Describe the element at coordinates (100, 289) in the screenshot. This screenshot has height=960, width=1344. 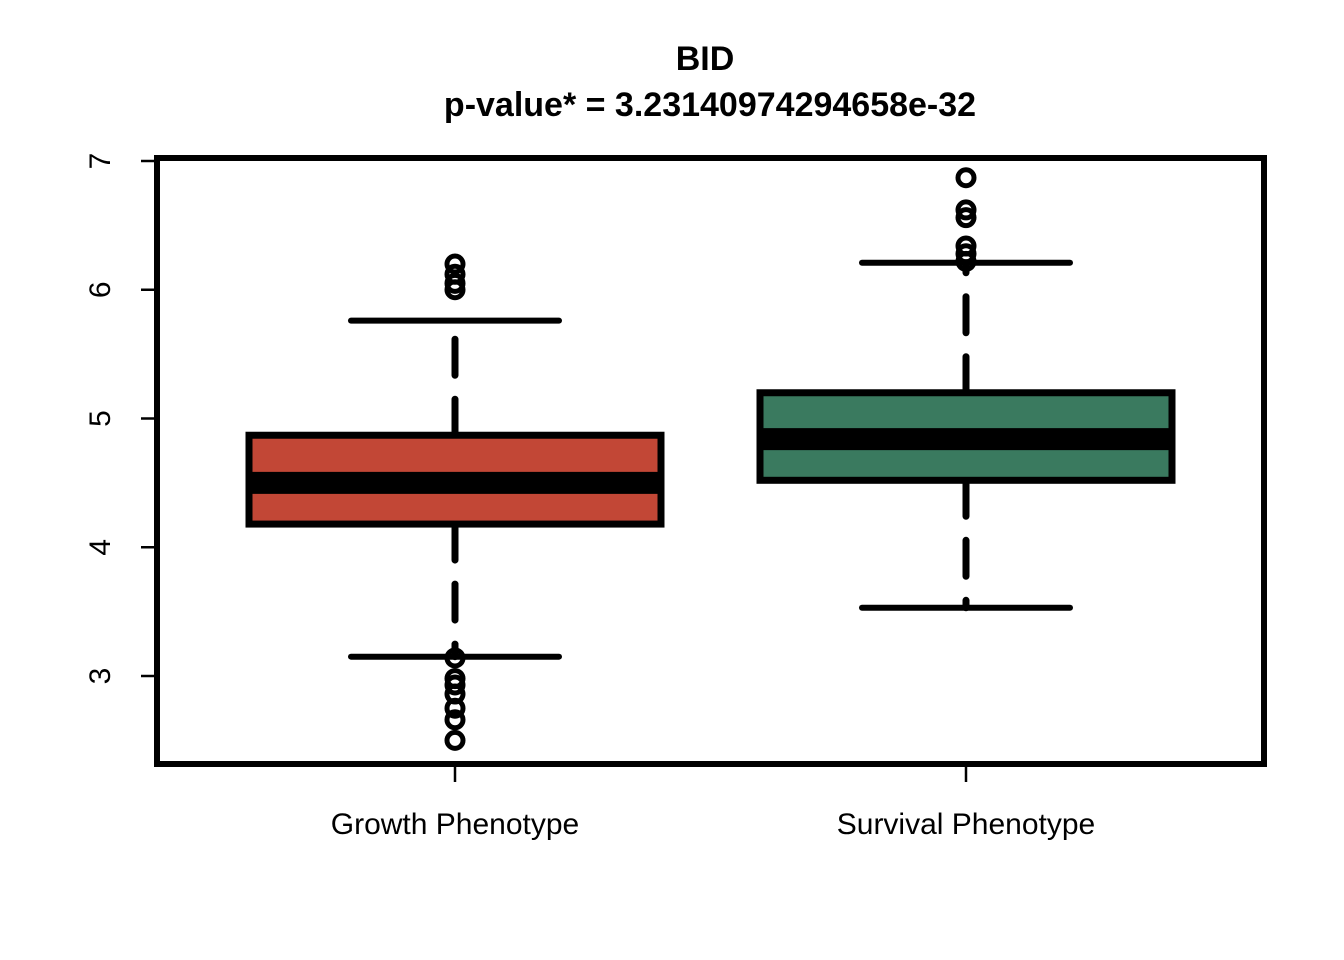
I see `y-tick-label: 6` at that location.